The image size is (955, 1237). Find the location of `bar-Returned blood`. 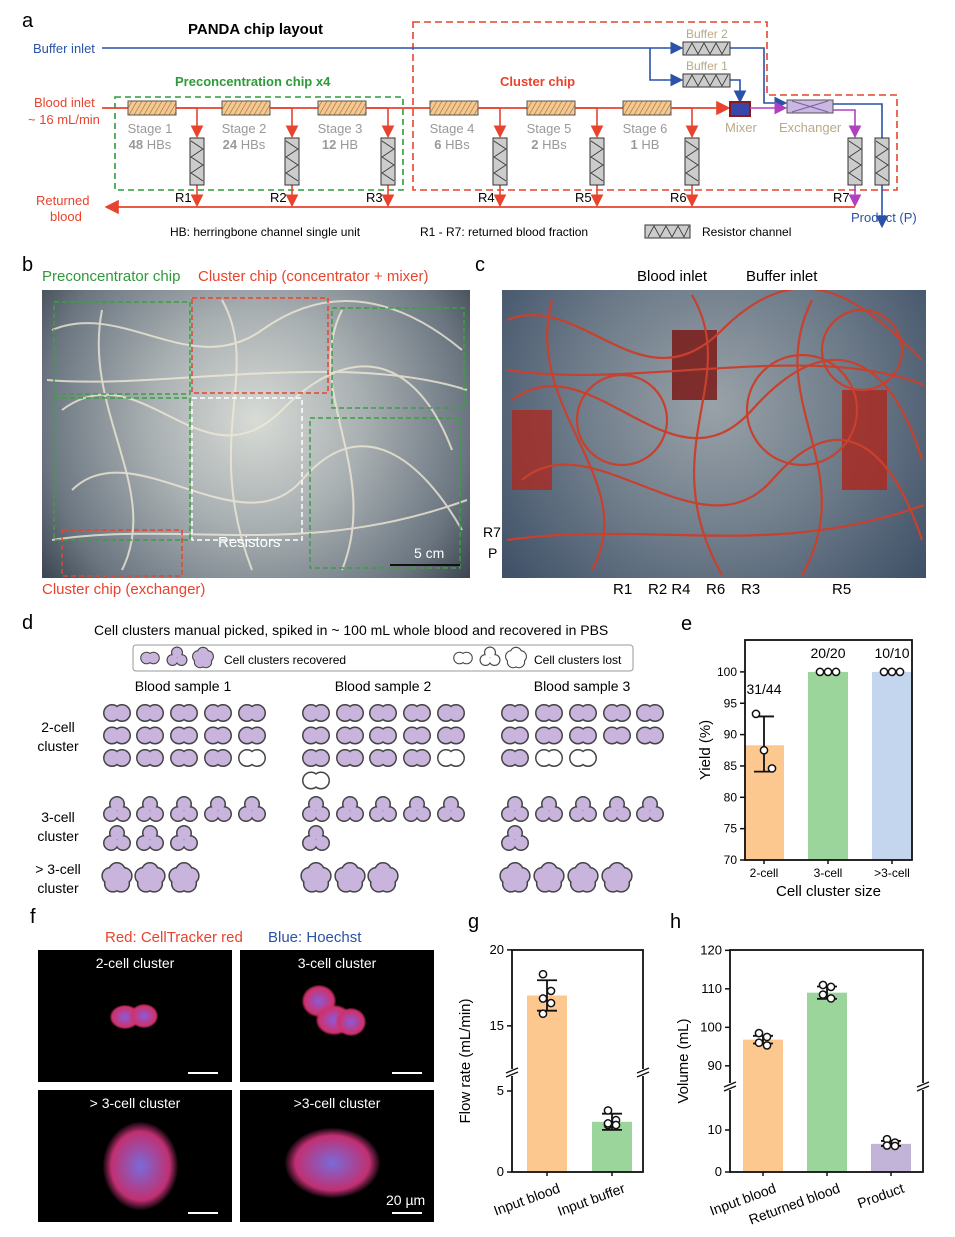

bar-Returned blood is located at coordinates (827, 1082).